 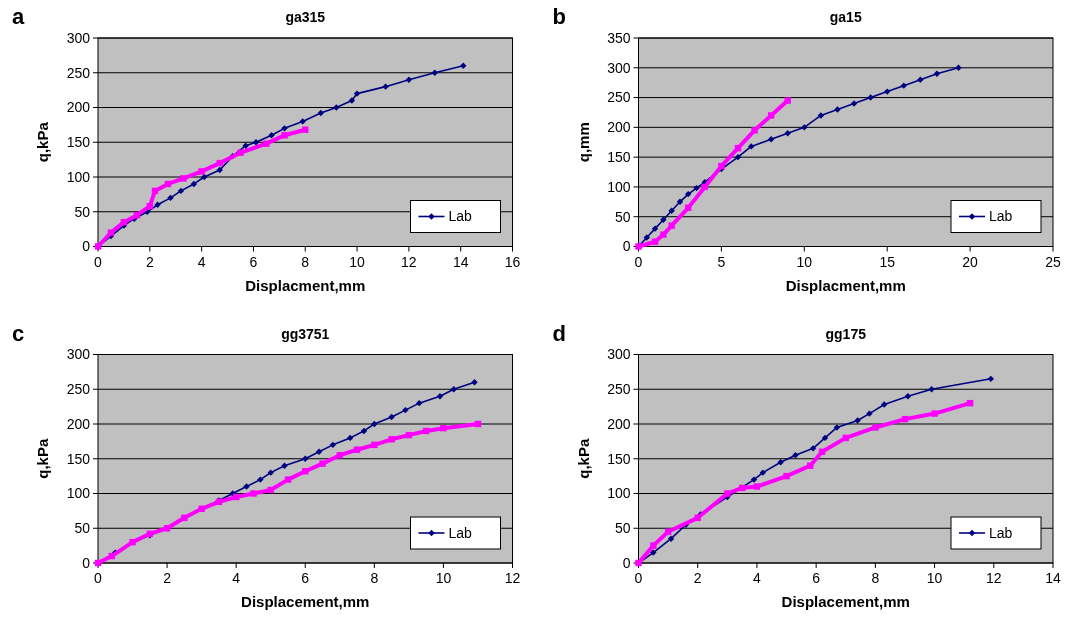 What do you see at coordinates (559, 16) in the screenshot?
I see `text: b` at bounding box center [559, 16].